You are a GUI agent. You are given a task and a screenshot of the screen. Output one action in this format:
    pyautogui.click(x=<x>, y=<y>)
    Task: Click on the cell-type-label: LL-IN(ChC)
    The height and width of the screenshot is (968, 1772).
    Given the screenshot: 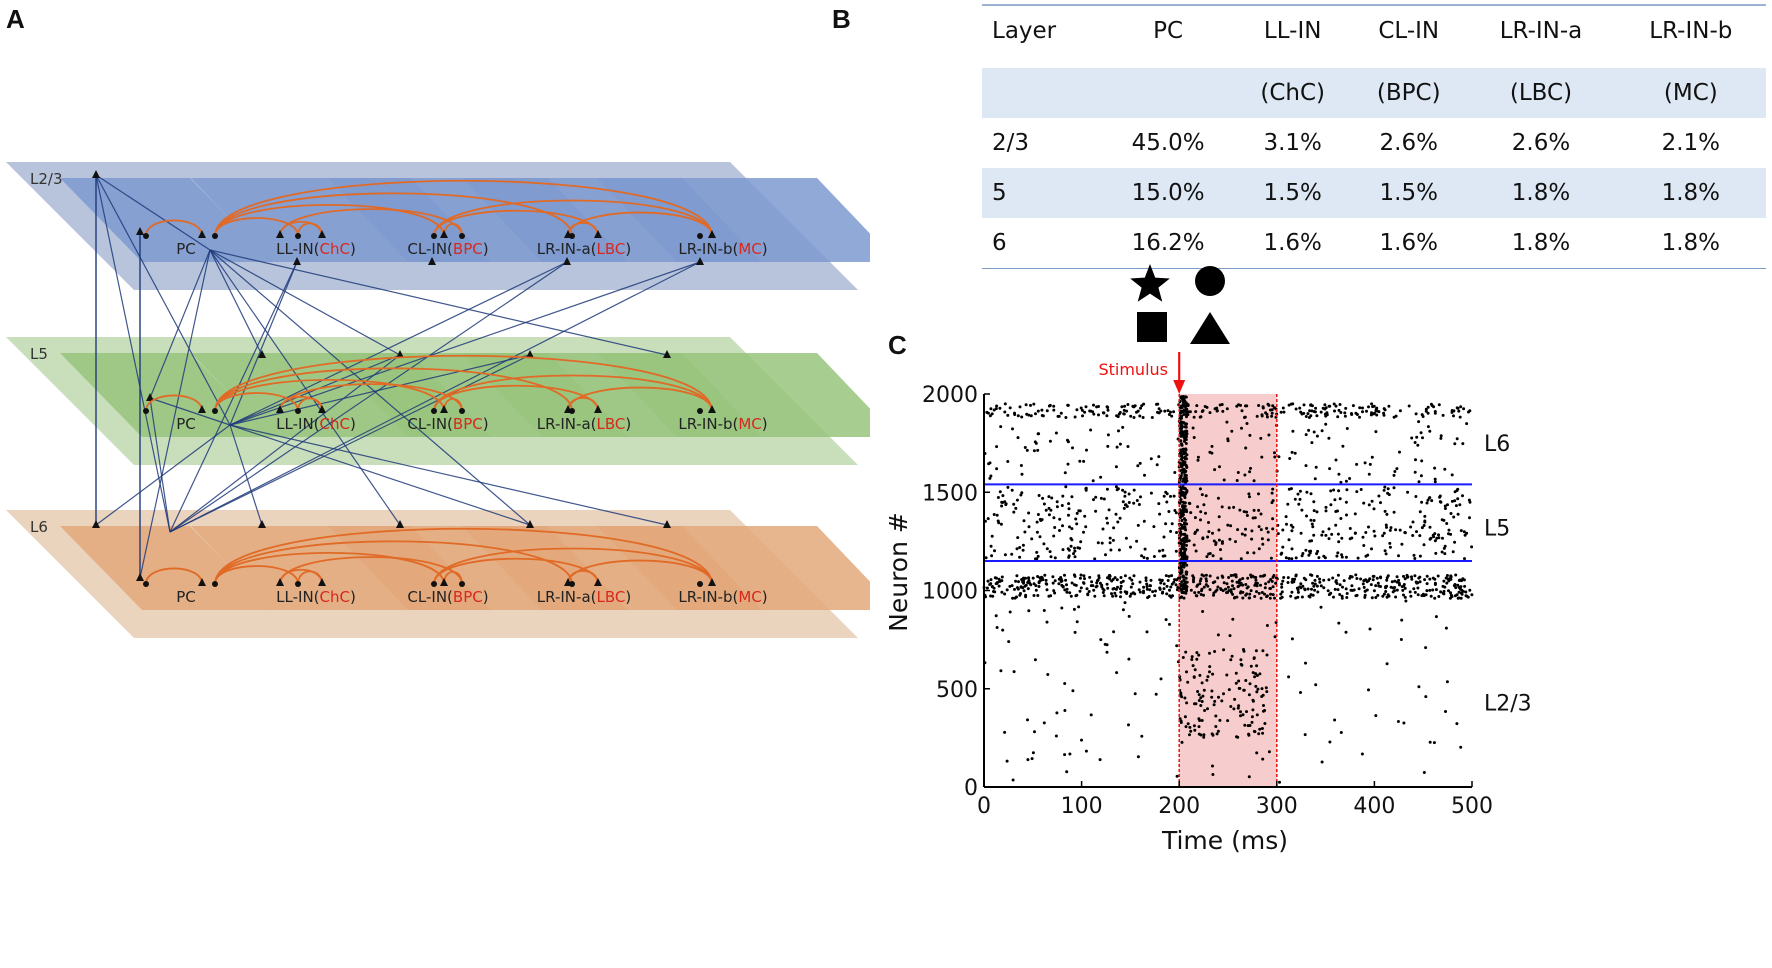 What is the action you would take?
    pyautogui.click(x=316, y=597)
    